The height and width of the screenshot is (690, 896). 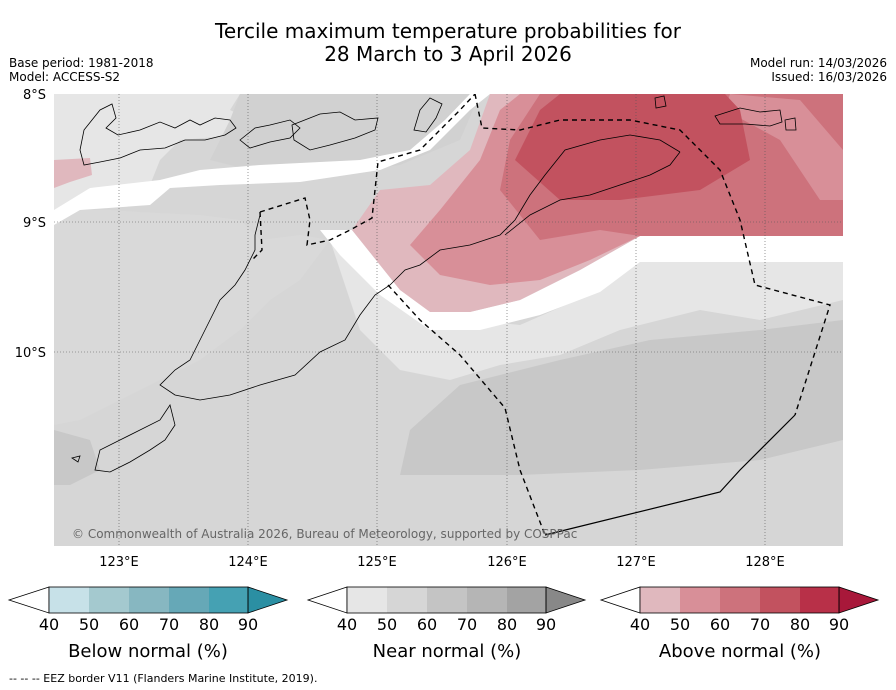 What do you see at coordinates (34, 223) in the screenshot?
I see `lat-label-9s: 9°S` at bounding box center [34, 223].